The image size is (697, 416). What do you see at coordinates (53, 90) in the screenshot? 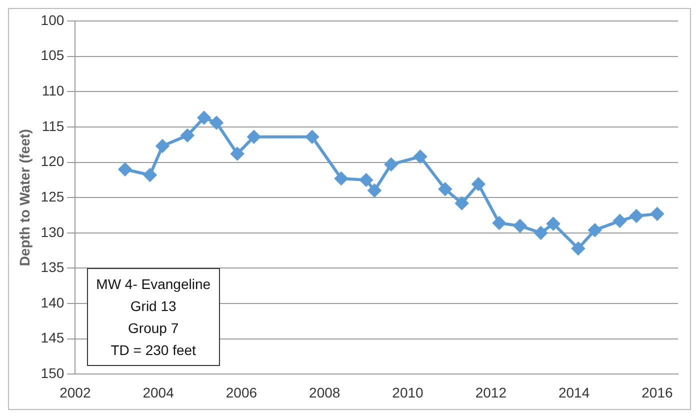
I see `y-tick-label: 110` at bounding box center [53, 90].